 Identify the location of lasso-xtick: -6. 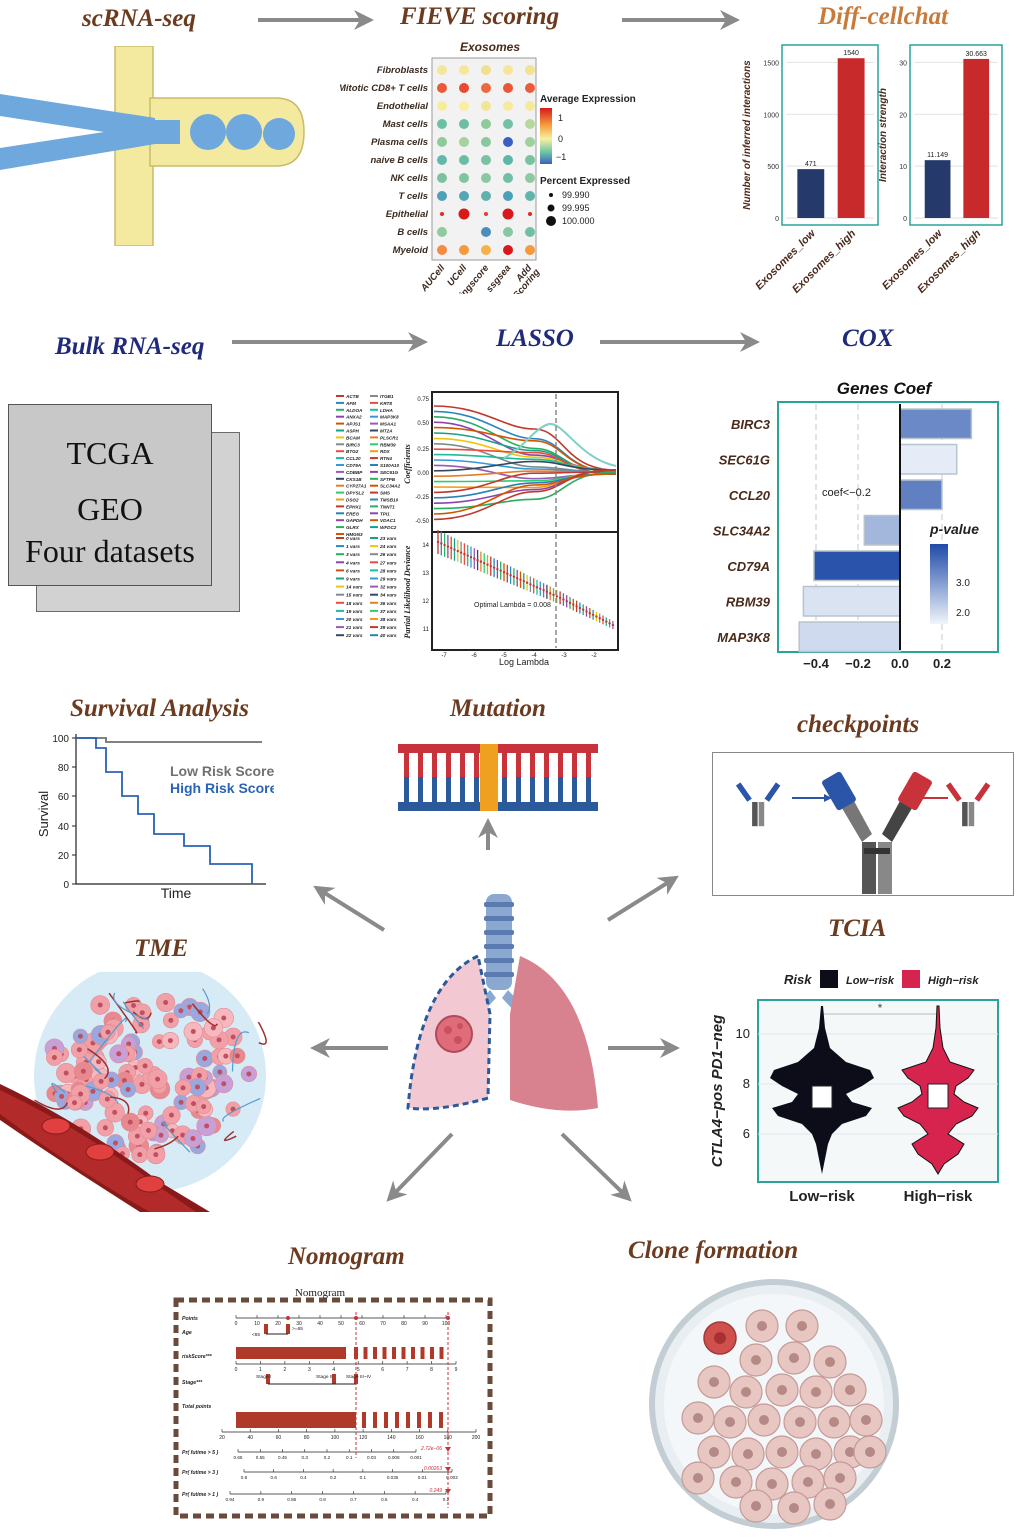
(474, 656).